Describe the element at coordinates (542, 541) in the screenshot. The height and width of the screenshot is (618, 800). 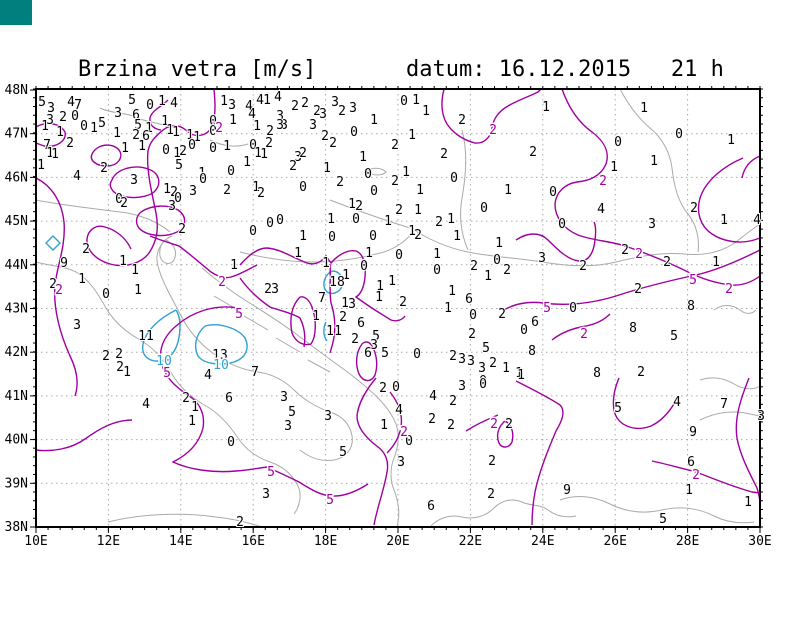
I see `axis-label-lon: 24E` at that location.